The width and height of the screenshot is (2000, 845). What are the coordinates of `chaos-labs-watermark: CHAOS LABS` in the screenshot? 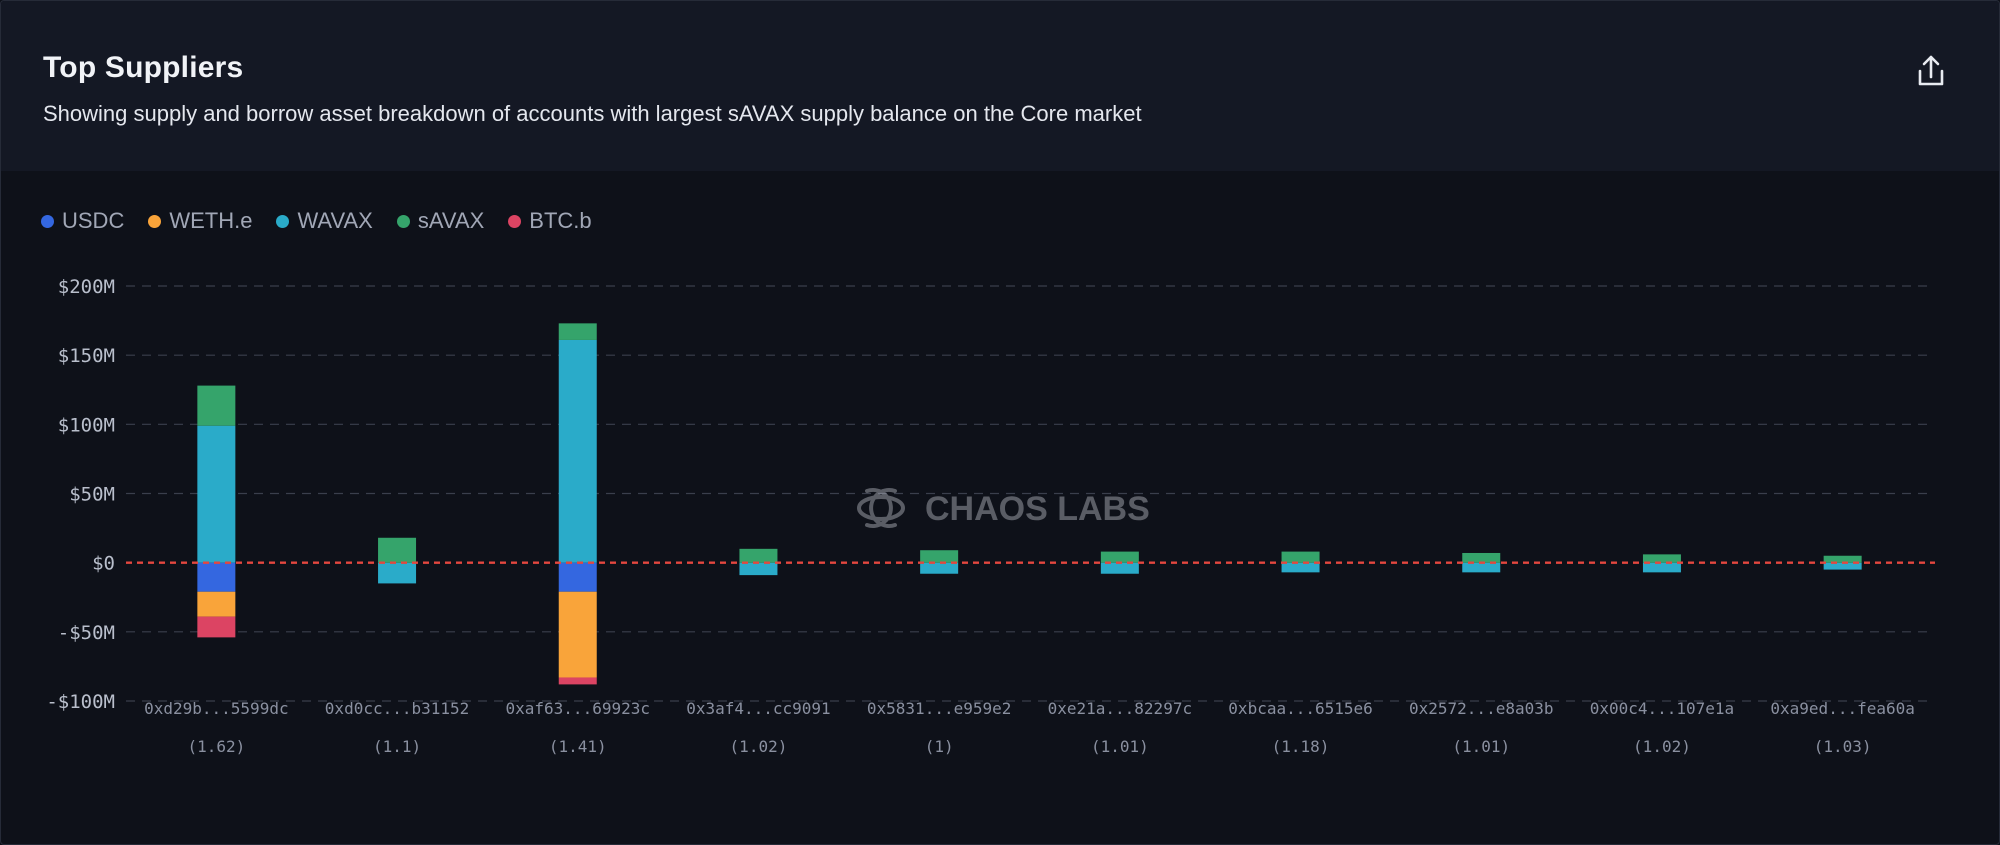 It's located at (1003, 508).